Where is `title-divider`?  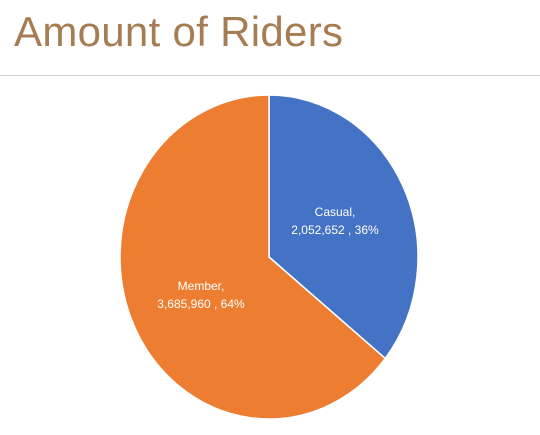
title-divider is located at coordinates (270, 75).